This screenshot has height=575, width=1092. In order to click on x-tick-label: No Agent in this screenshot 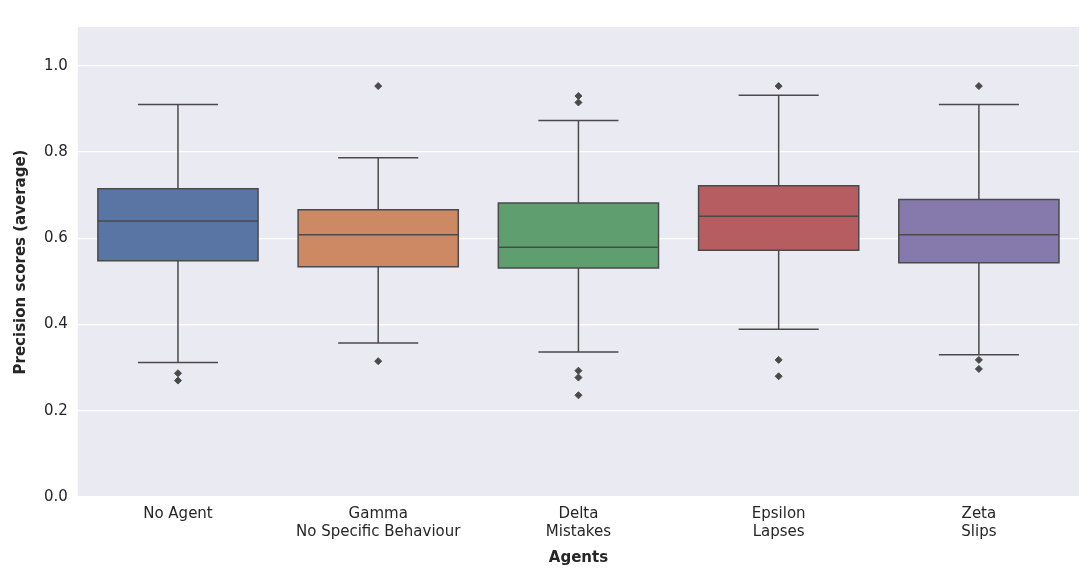, I will do `click(178, 512)`.